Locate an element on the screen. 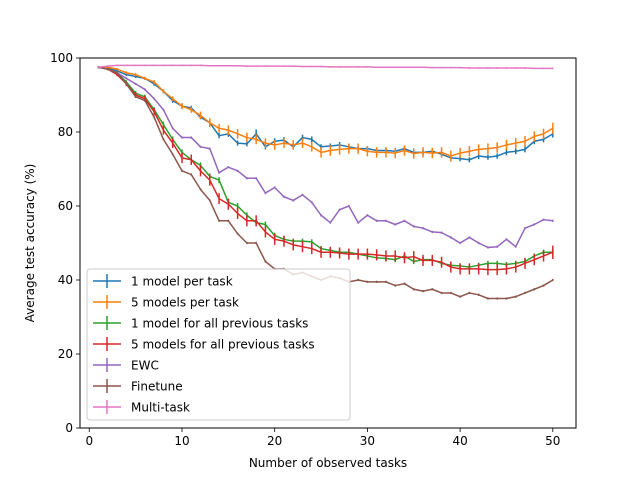  legend-label: 1 model per task is located at coordinates (182, 282).